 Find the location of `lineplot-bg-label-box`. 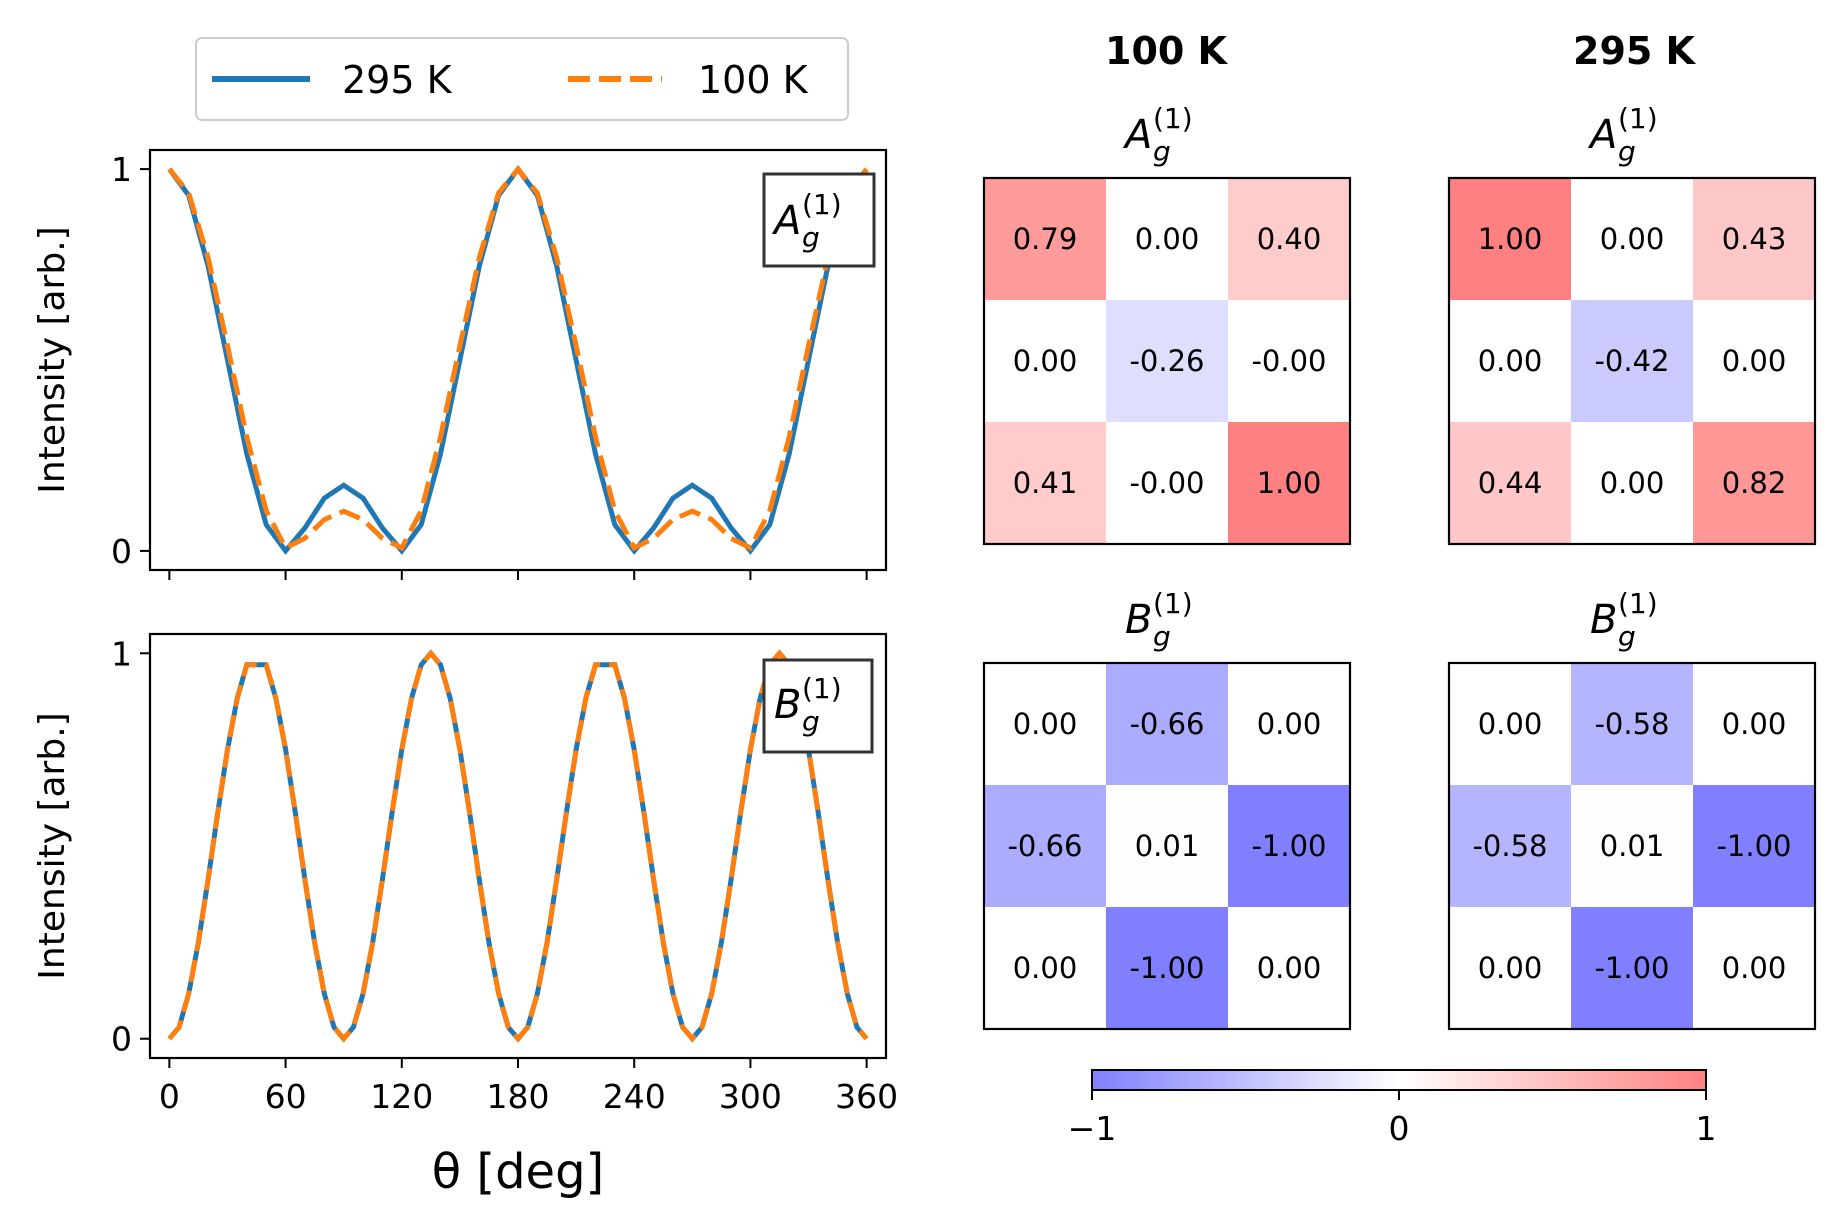

lineplot-bg-label-box is located at coordinates (818, 706).